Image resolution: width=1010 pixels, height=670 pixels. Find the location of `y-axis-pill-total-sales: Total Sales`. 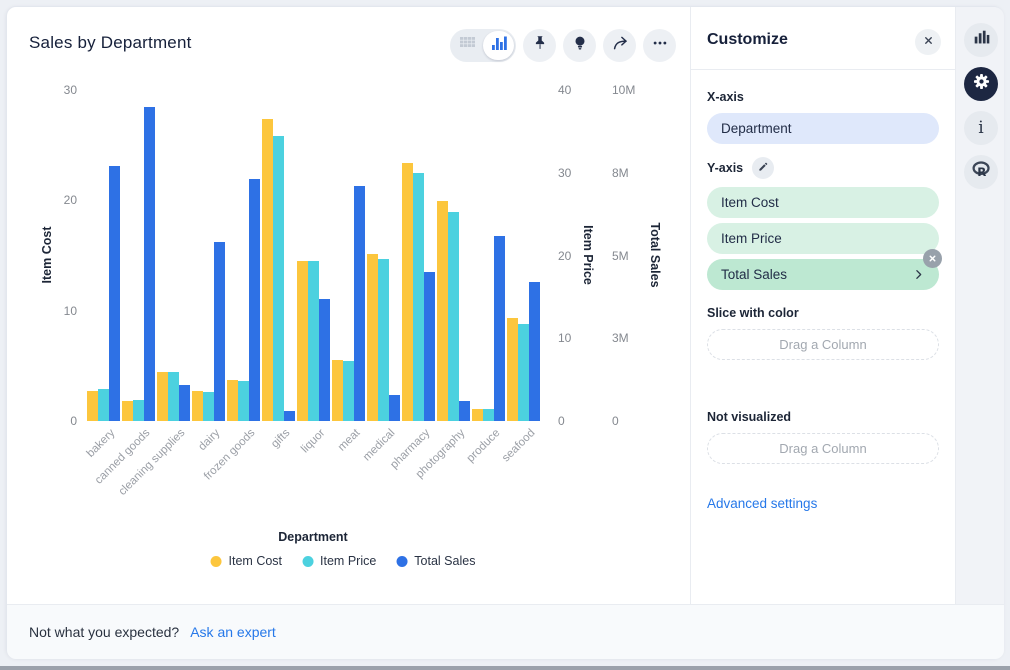

y-axis-pill-total-sales: Total Sales is located at coordinates (824, 269).